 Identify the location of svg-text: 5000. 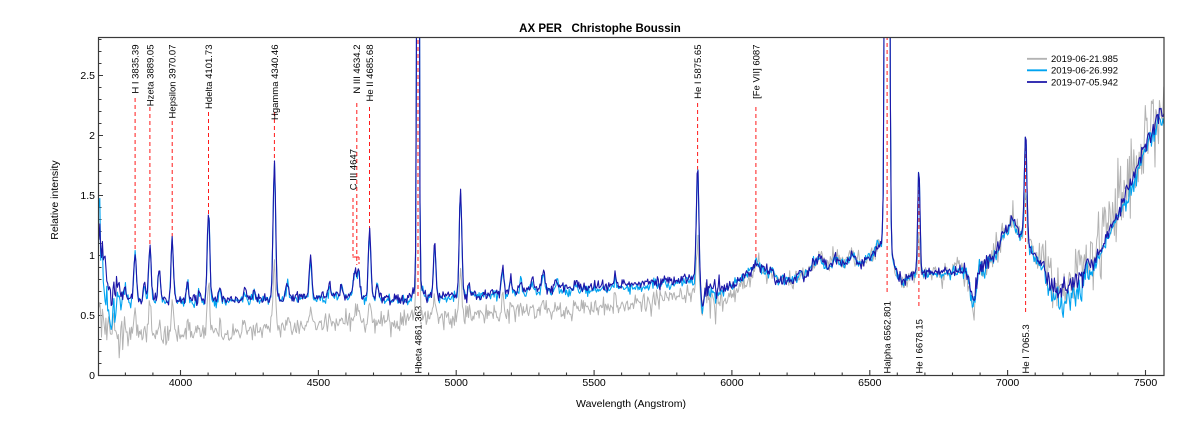
(457, 383).